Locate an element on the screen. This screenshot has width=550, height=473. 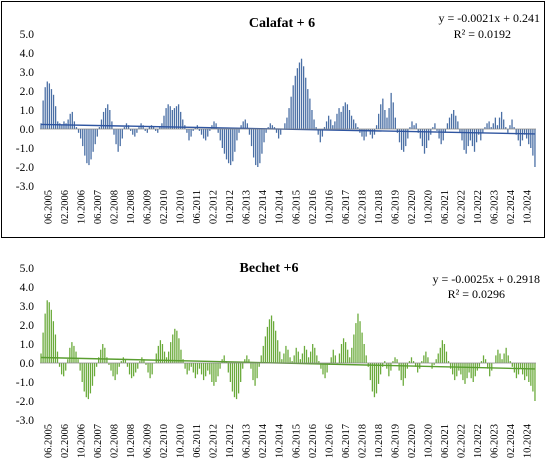
x-tick-label: 06.2017 is located at coordinates (346, 207).